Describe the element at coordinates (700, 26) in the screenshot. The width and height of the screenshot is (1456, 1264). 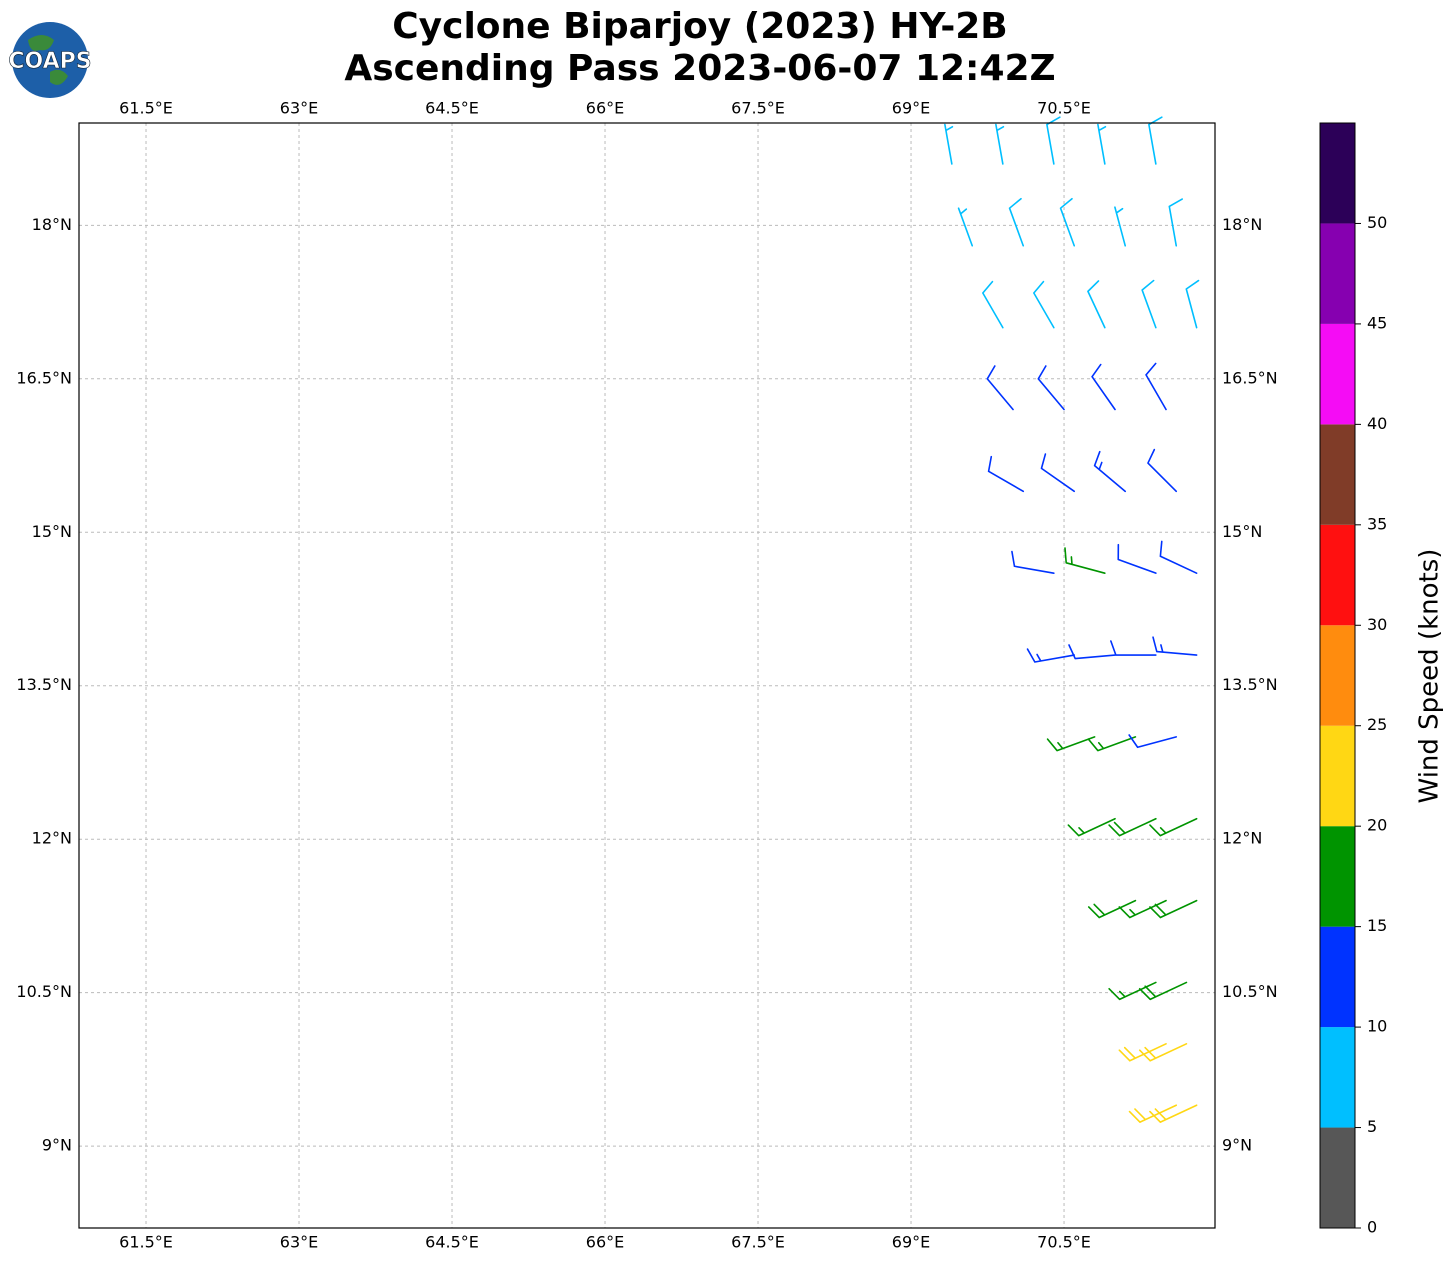
I see `title: Cyclone Biparjoy (2023) HY-2B` at that location.